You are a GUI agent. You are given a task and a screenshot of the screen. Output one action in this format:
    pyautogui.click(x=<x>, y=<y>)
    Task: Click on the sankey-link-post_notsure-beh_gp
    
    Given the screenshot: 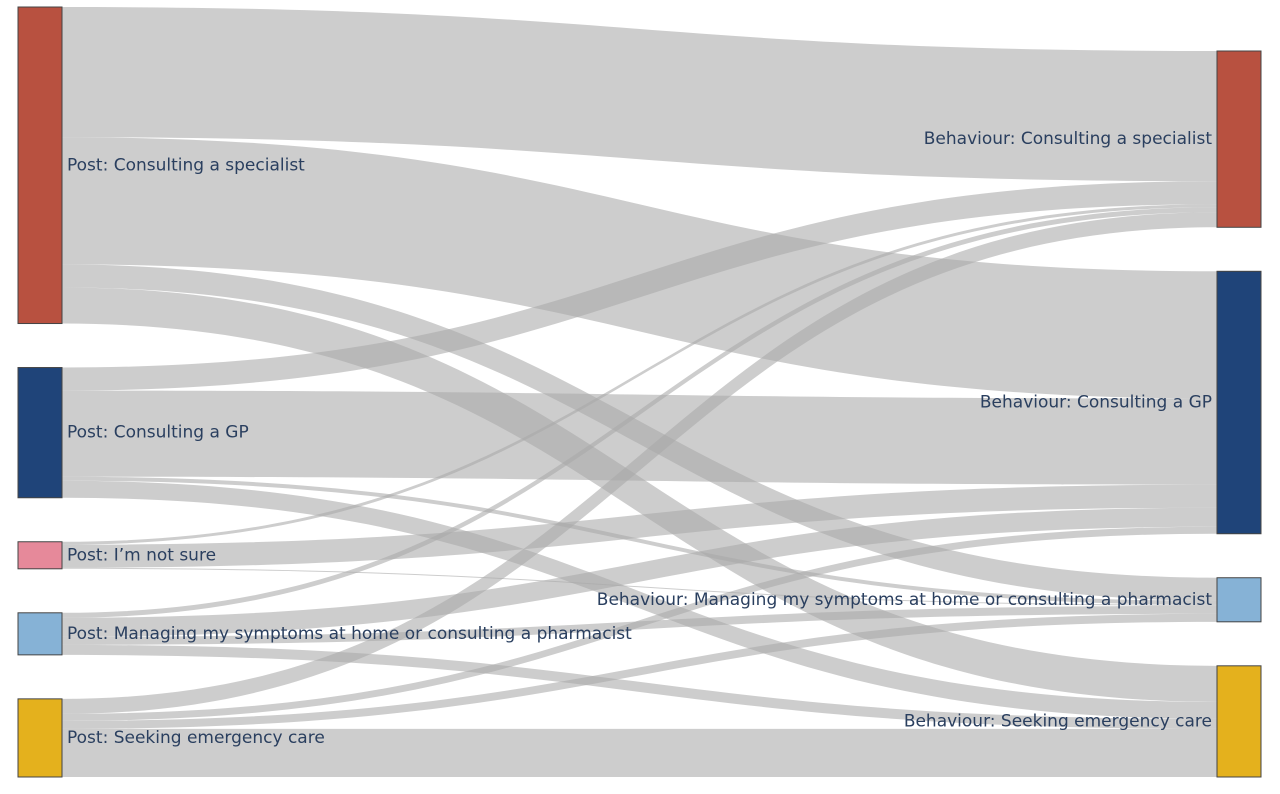 What is the action you would take?
    pyautogui.click(x=639, y=526)
    